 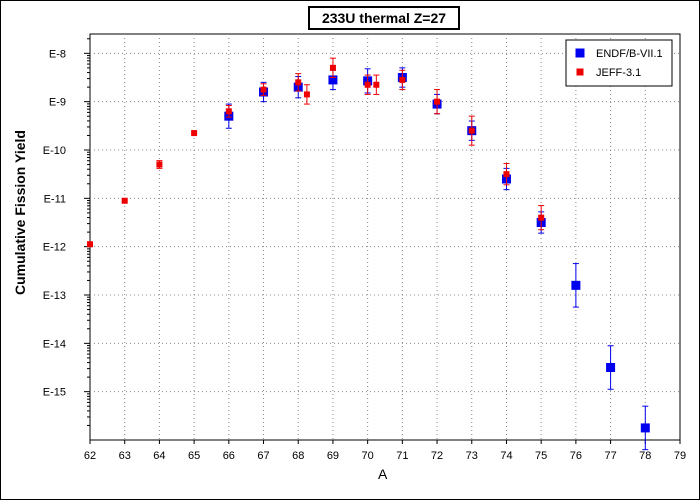 I want to click on x-tick-label: 69, so click(x=333, y=456).